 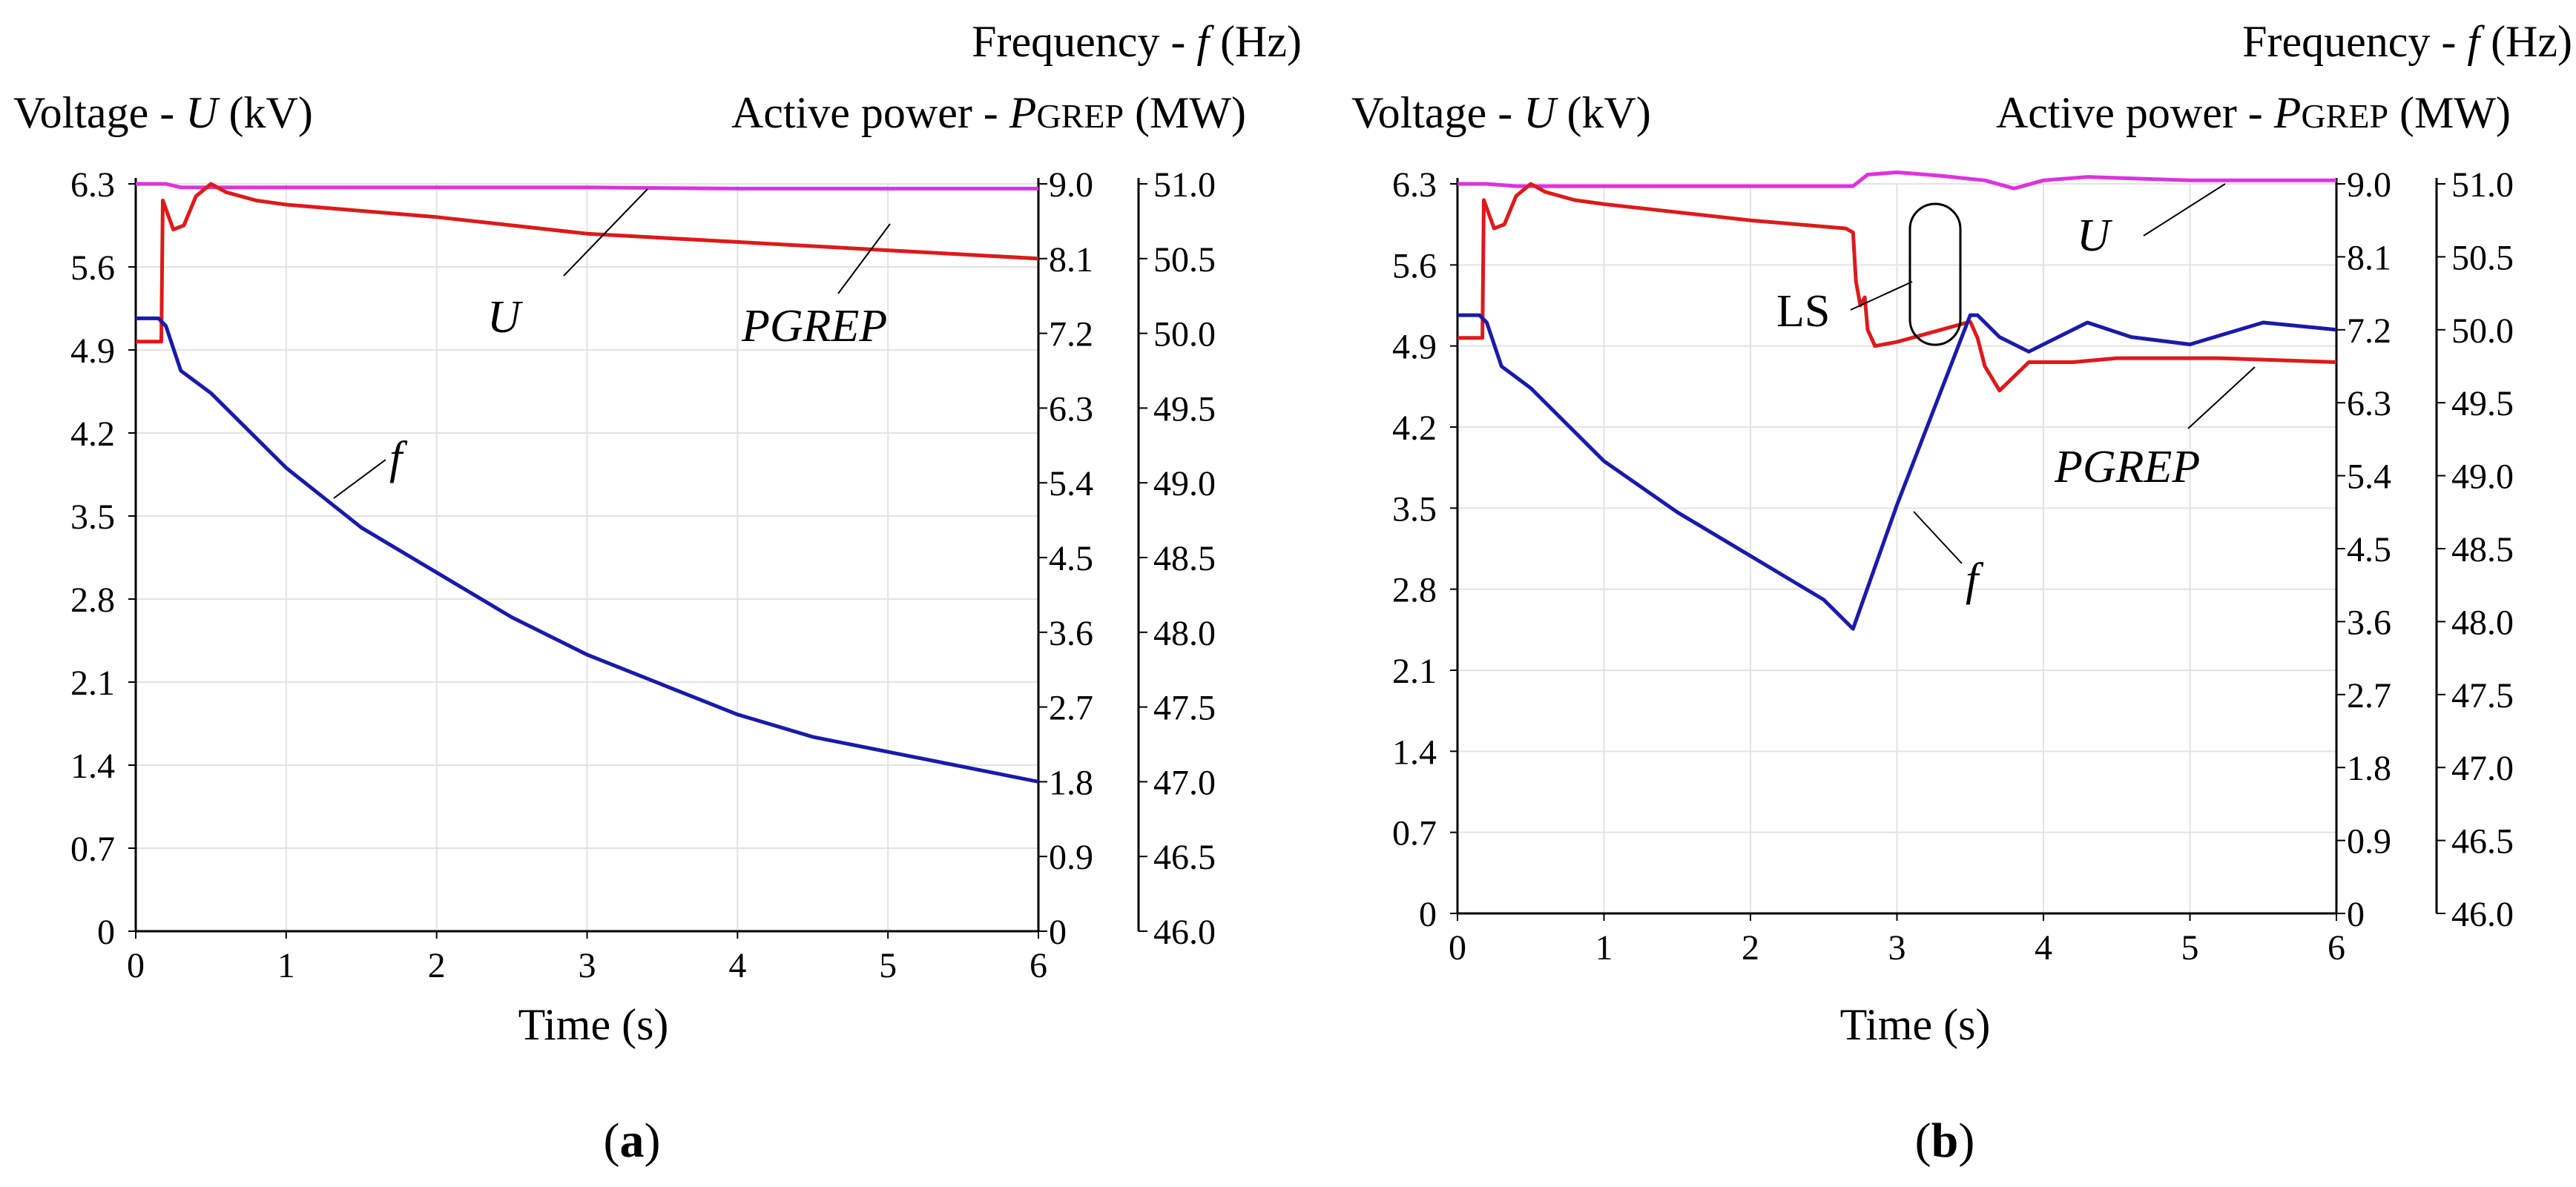 What do you see at coordinates (2184, 210) in the screenshot?
I see `annotation-leader-u` at bounding box center [2184, 210].